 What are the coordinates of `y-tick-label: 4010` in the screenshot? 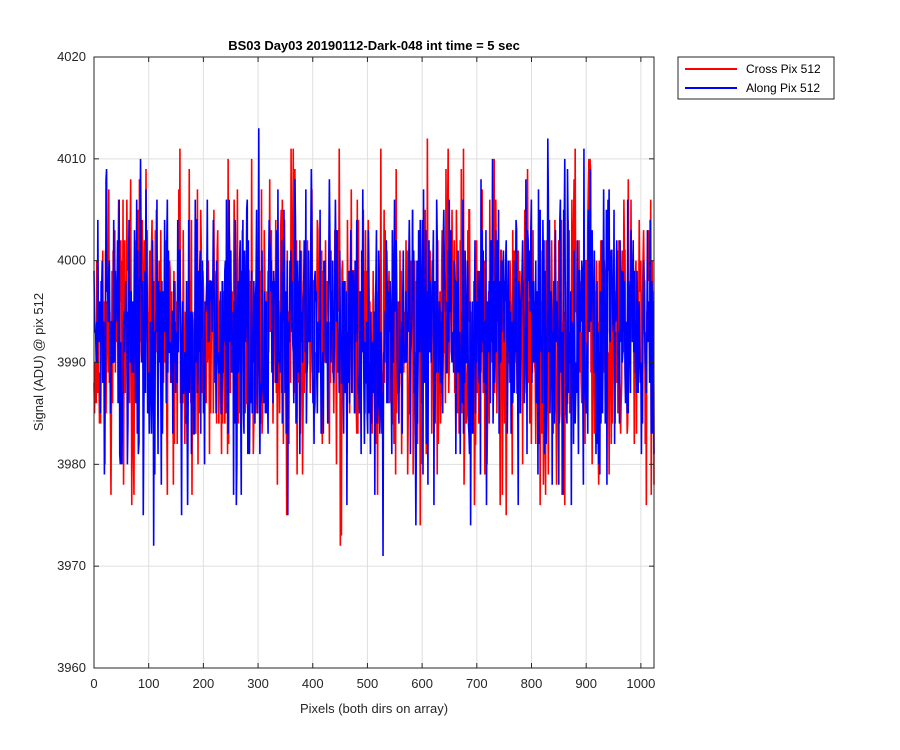 It's located at (71, 158).